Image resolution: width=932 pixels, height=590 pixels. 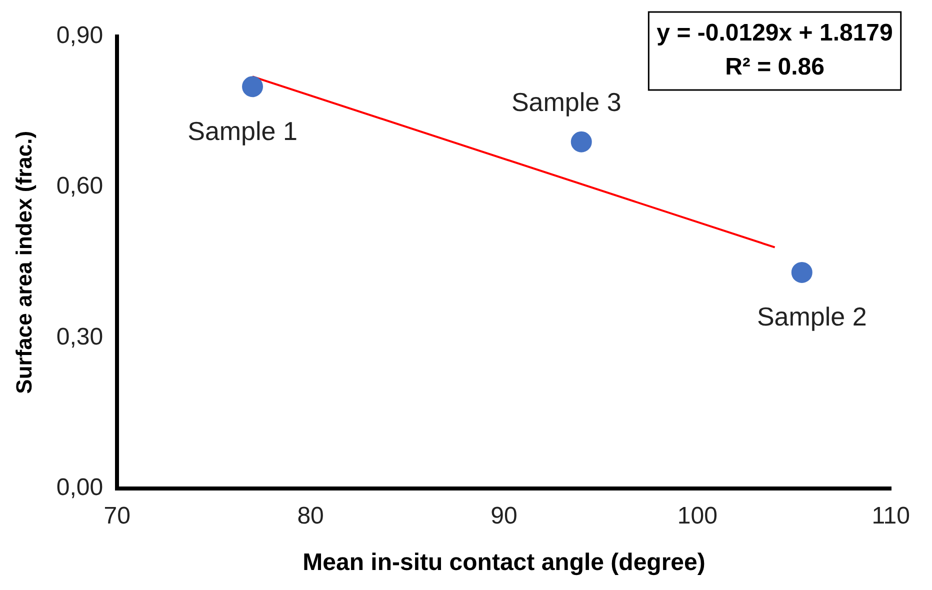 What do you see at coordinates (243, 131) in the screenshot?
I see `annotation: Sample 1` at bounding box center [243, 131].